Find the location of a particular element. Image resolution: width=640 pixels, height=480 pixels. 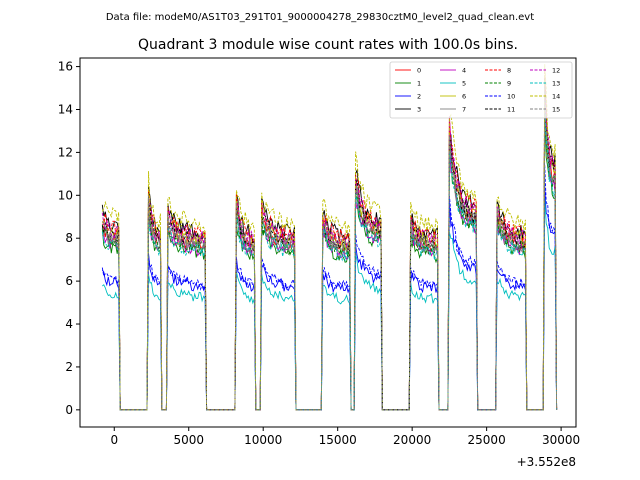

legend-label-0: 0 is located at coordinates (419, 71).